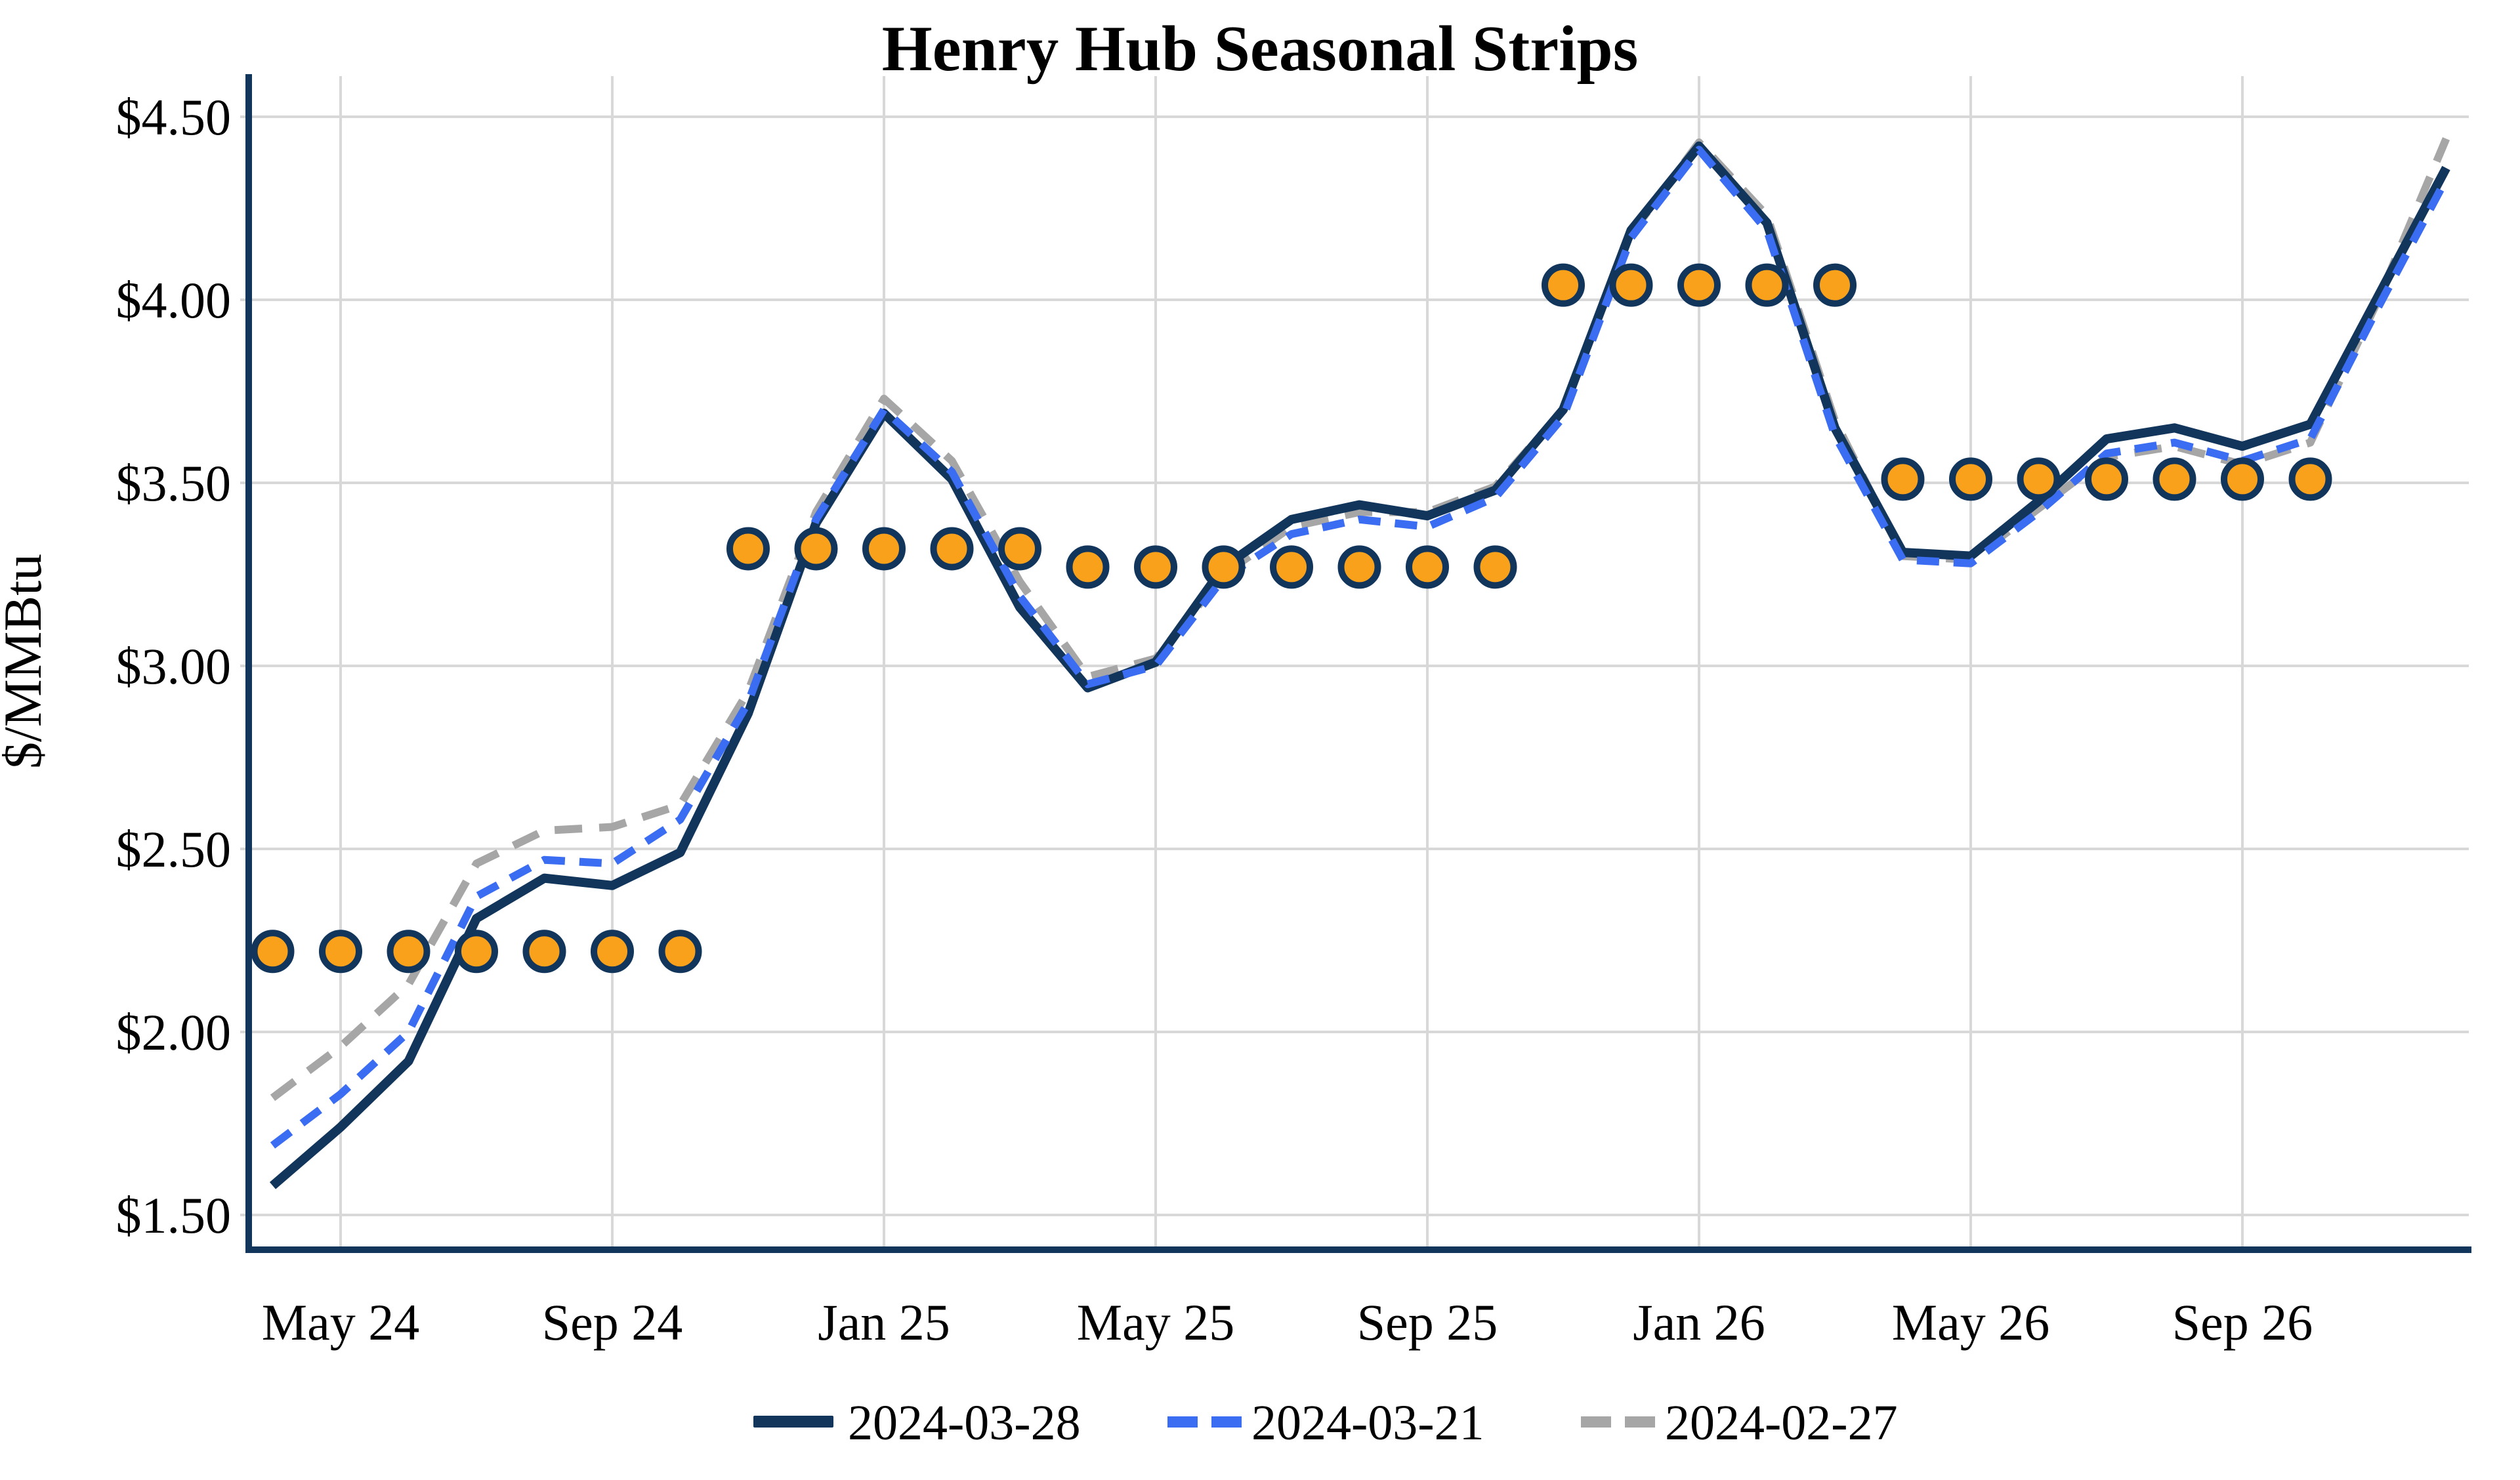 This screenshot has width=2520, height=1480. Describe the element at coordinates (1427, 1322) in the screenshot. I see `x-tick-label: Sep 25` at that location.